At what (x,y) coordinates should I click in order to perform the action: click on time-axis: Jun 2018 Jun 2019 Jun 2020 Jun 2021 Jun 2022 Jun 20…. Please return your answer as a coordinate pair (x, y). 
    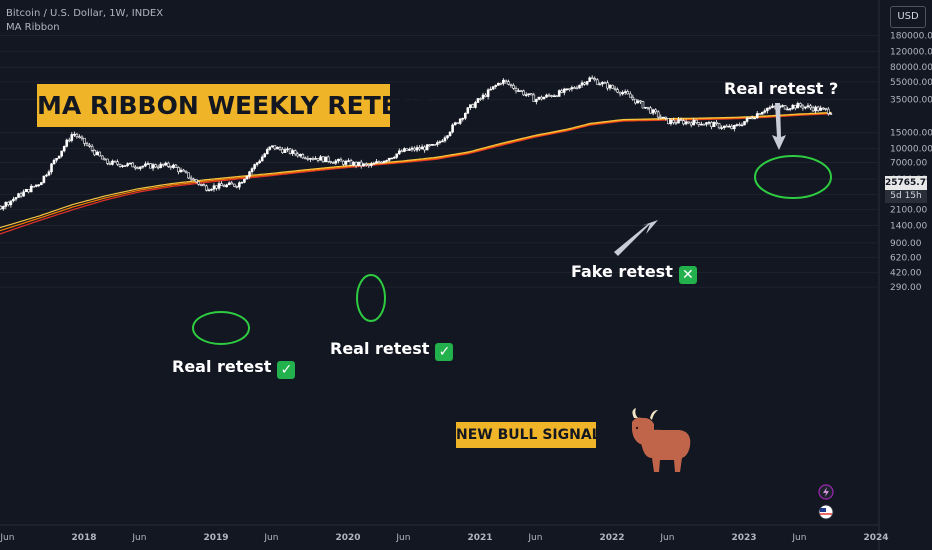
    Looking at the image, I should click on (444, 533).